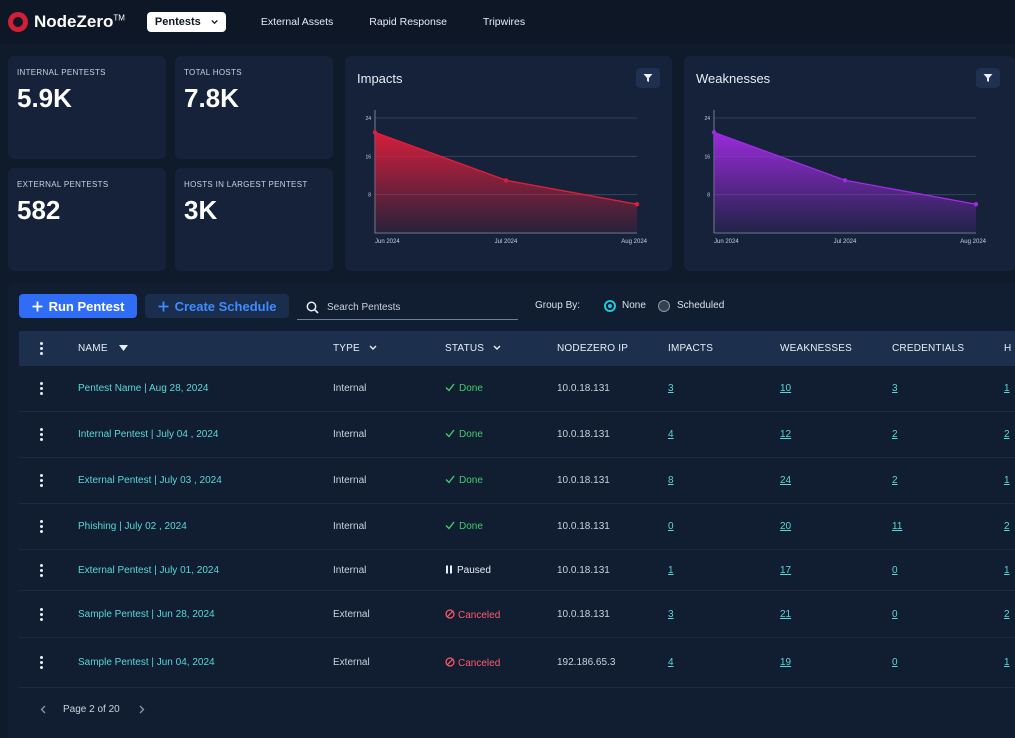 The width and height of the screenshot is (1015, 738). I want to click on stat-card-total-hosts: TOTAL HOSTS 7.8K, so click(254, 107).